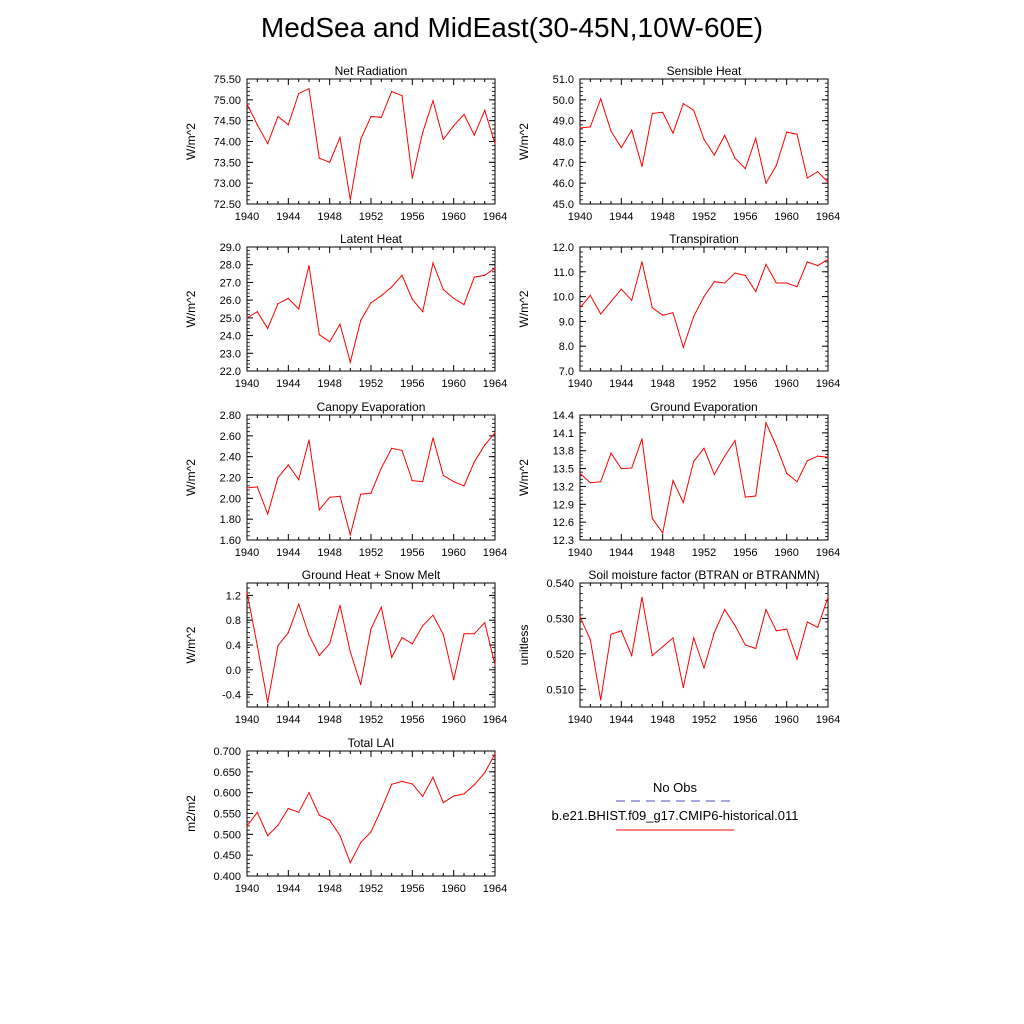 The width and height of the screenshot is (1024, 1024). I want to click on y-tick-label: 72.50, so click(227, 205).